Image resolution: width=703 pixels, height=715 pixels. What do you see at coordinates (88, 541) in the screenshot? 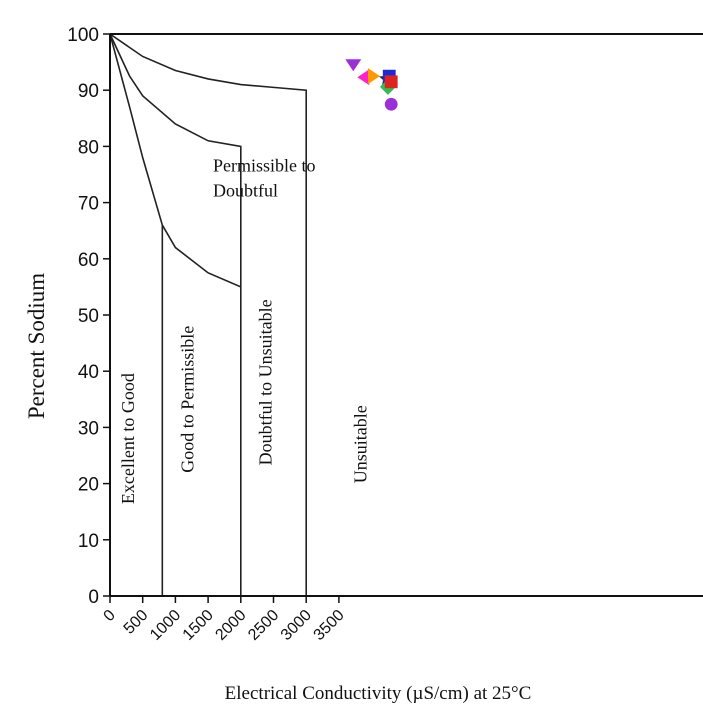
I see `y-tick-label: 10` at bounding box center [88, 541].